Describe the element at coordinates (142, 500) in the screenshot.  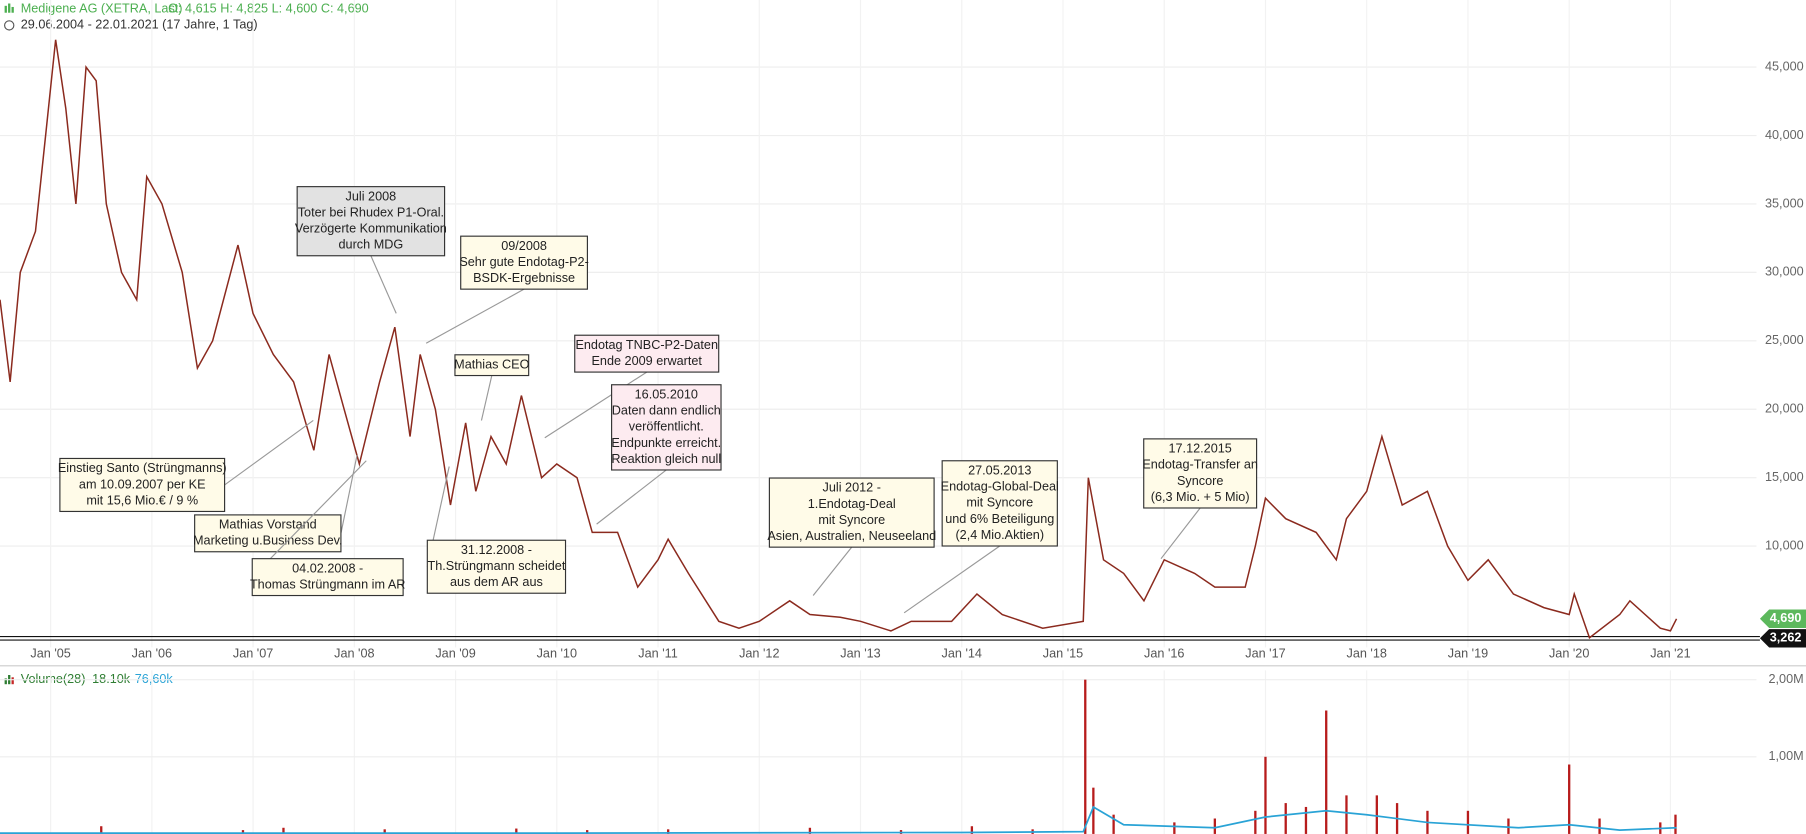
I see `annotation-text: mit 15,6 Mio.€ / 9 %` at that location.